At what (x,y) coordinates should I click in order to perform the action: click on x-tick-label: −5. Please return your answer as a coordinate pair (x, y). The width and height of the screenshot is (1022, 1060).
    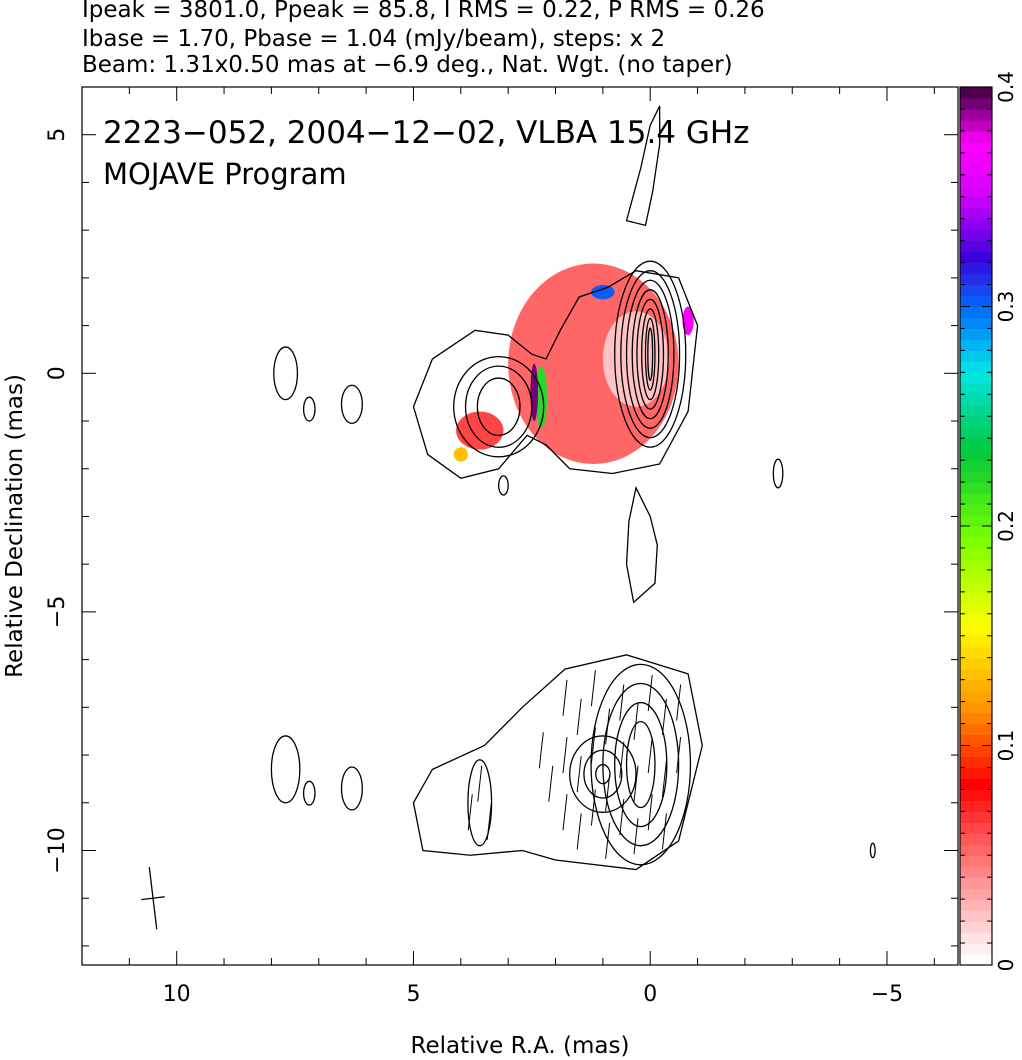
    Looking at the image, I should click on (887, 994).